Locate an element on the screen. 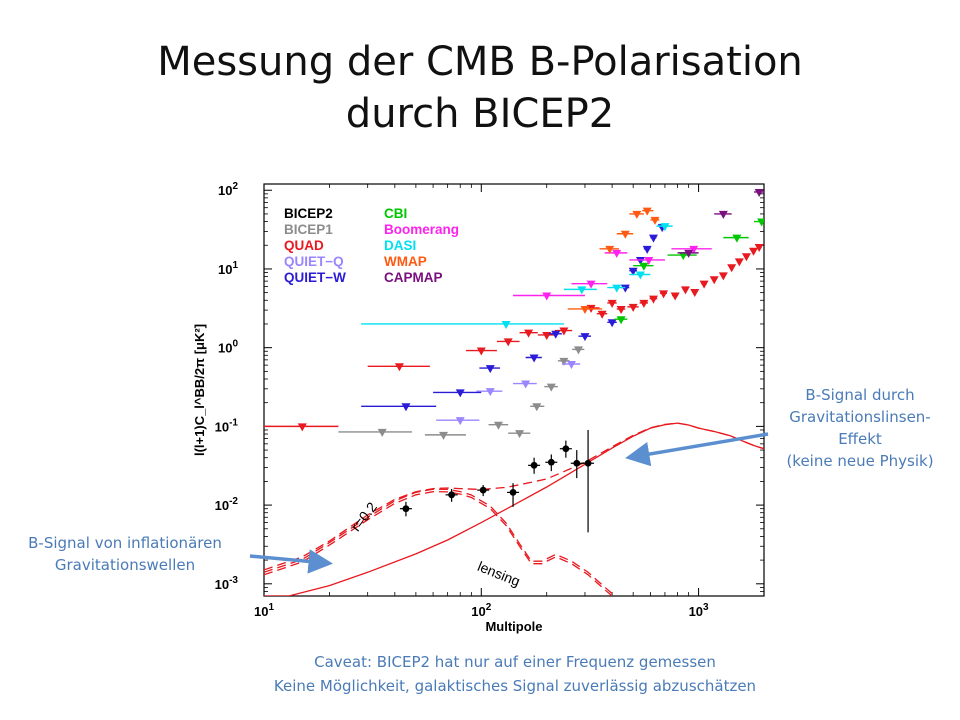 The width and height of the screenshot is (960, 720). total-curve is located at coordinates (514, 496).